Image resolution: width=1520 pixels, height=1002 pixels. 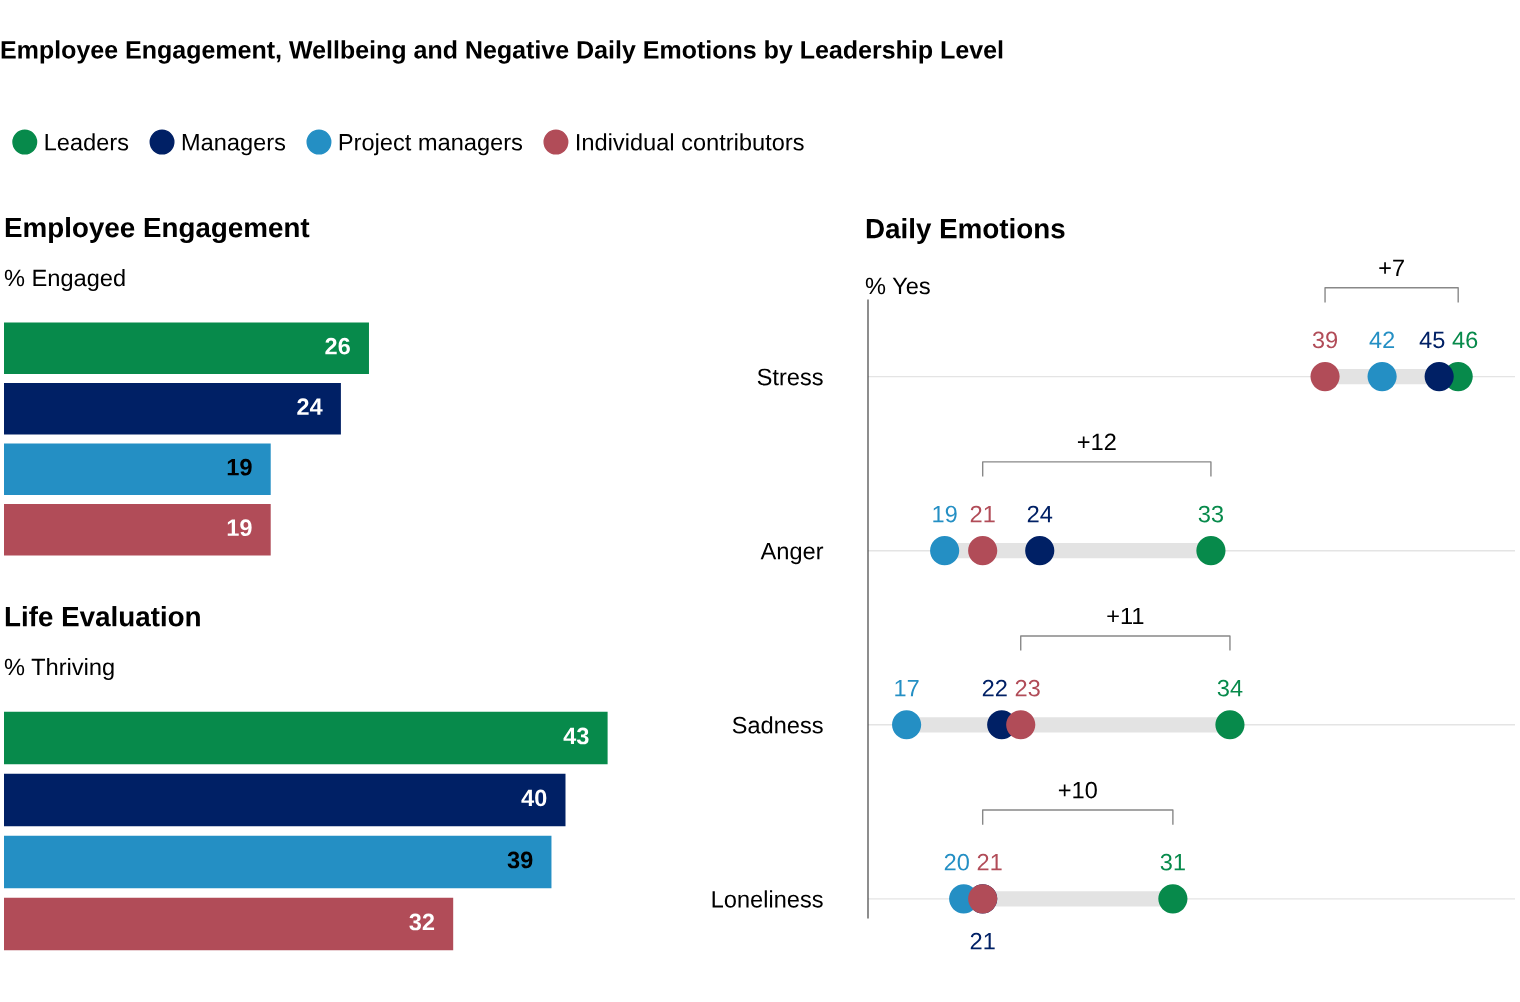 I want to click on text: Employee Engagement, Wellbeing and Negative Daily Emotions by Leadership Level, so click(x=502, y=52).